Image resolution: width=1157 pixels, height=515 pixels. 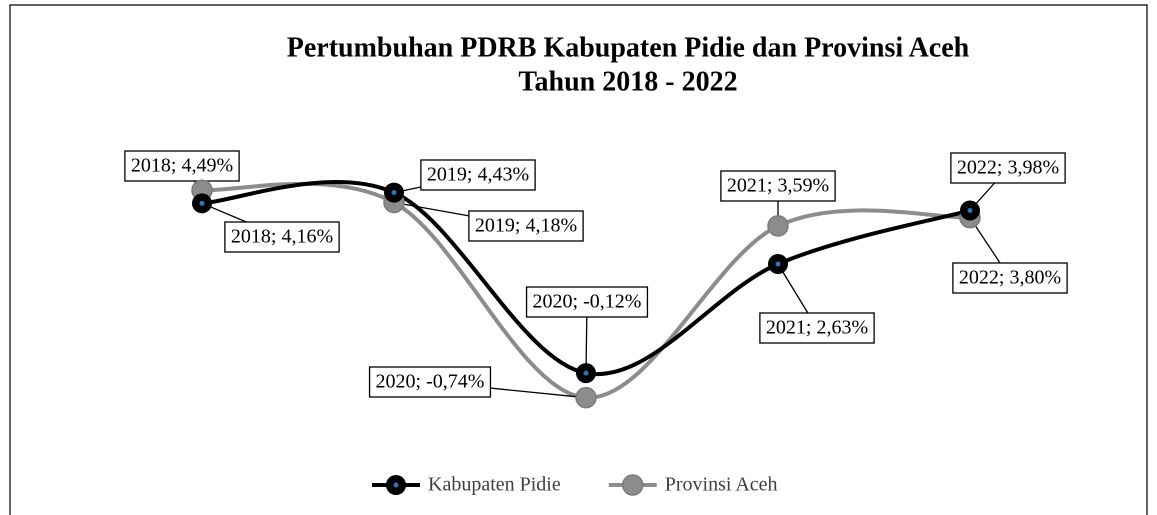 I want to click on data-label: 2019; 4,43%, so click(x=478, y=175).